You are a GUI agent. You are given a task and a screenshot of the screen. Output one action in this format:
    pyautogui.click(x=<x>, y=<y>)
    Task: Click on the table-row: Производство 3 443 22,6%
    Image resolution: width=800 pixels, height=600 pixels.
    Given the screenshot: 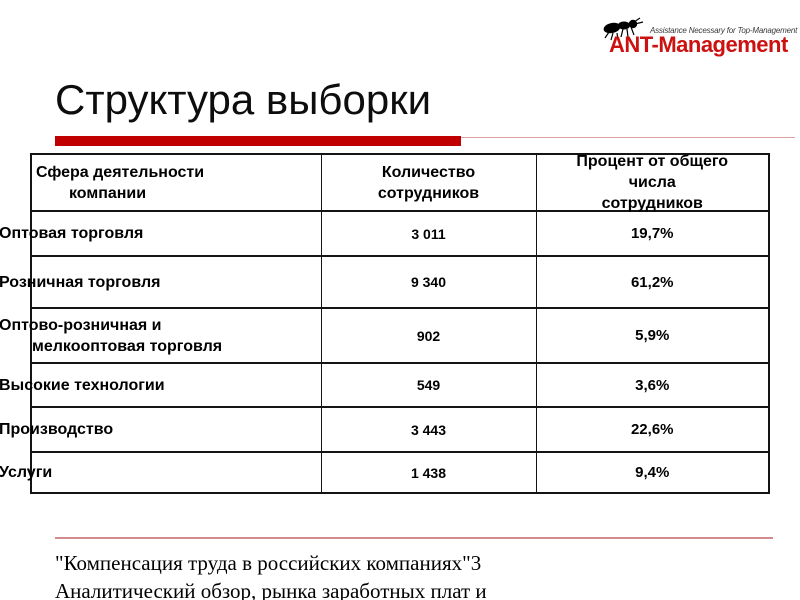 What is the action you would take?
    pyautogui.click(x=385, y=429)
    